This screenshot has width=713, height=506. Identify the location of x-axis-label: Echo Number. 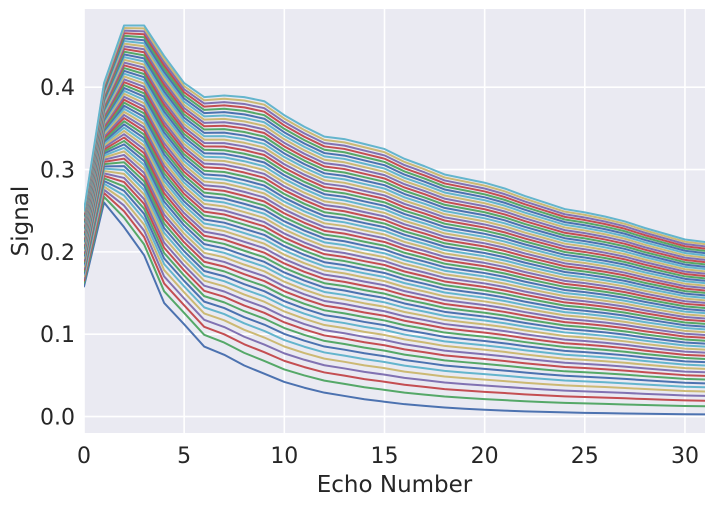
(395, 485).